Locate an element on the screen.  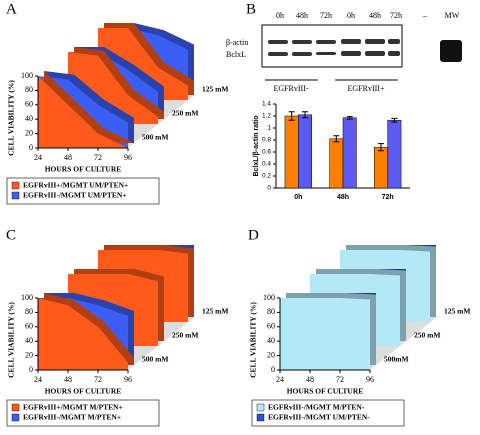
blot is located at coordinates (361, 52).